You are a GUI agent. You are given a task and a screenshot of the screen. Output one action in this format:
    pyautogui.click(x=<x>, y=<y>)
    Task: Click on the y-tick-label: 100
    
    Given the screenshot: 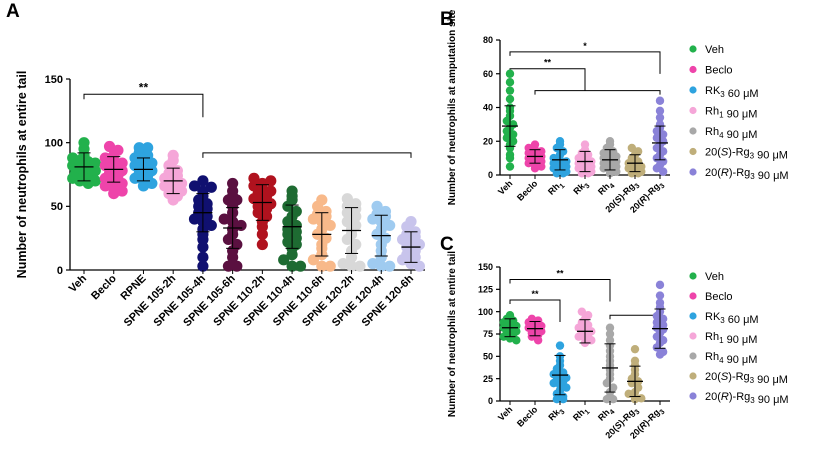 What is the action you would take?
    pyautogui.click(x=485, y=312)
    